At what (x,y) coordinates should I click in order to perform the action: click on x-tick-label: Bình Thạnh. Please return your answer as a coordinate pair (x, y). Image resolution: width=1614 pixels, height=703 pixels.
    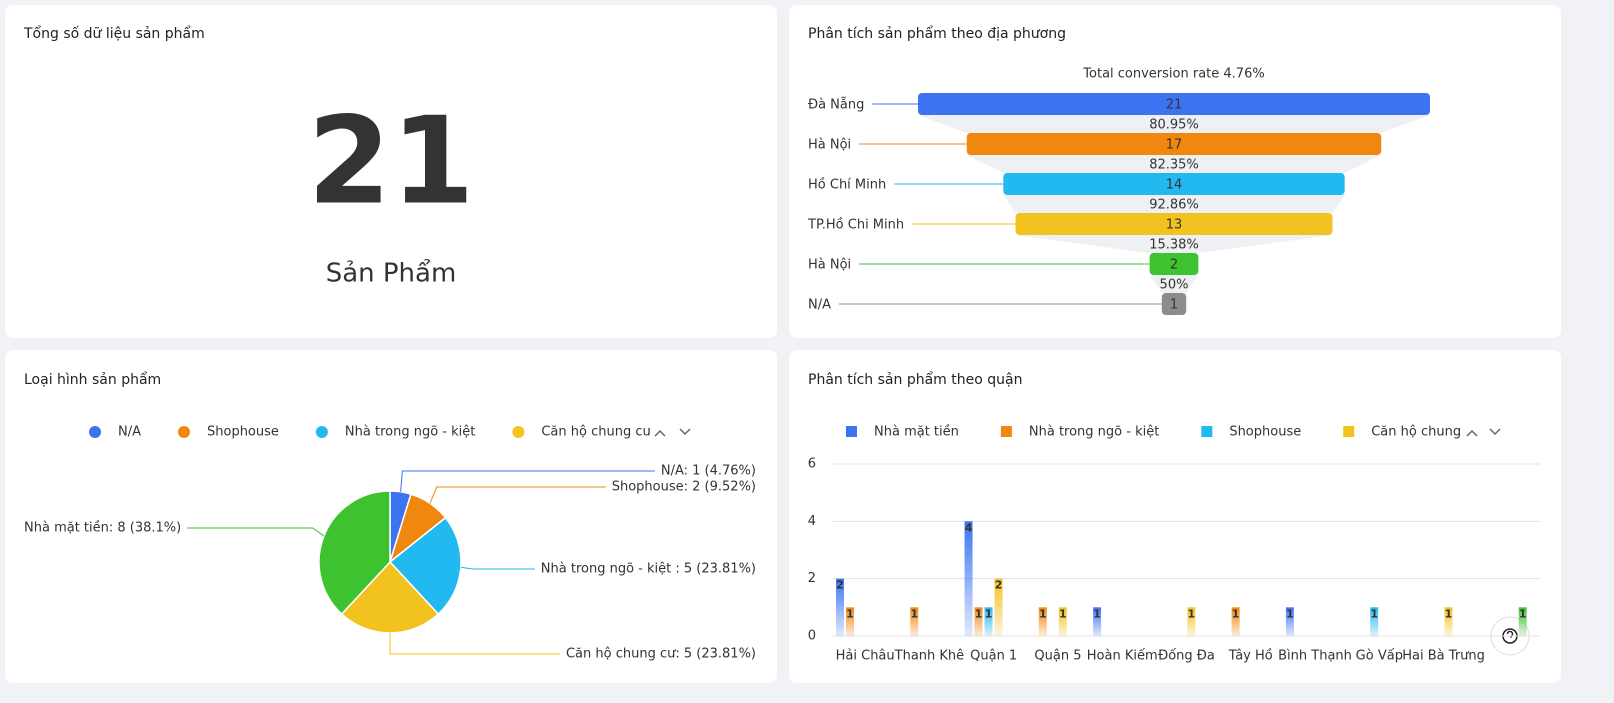
    Looking at the image, I should click on (1315, 656).